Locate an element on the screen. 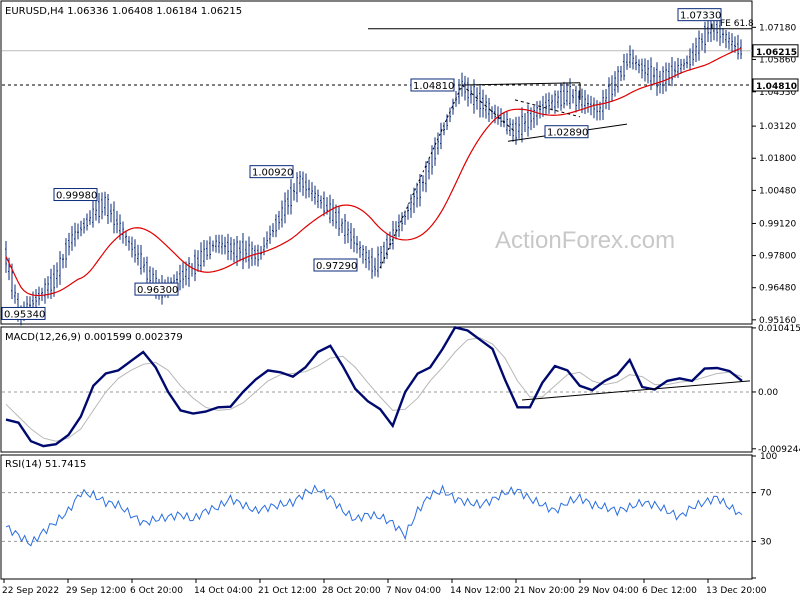 The image size is (800, 600). rsi-header: RSI(14) 51.7415 is located at coordinates (45, 464).